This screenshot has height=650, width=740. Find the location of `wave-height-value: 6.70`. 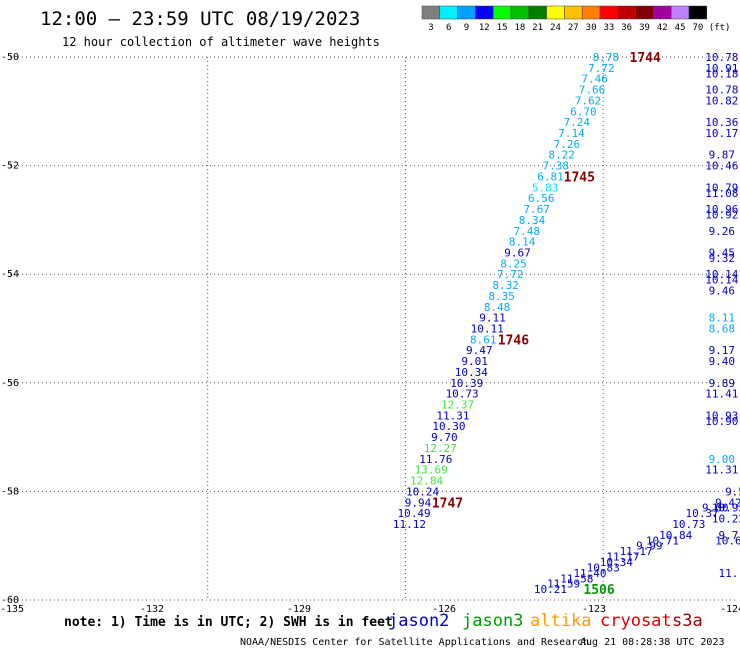

wave-height-value: 6.70 is located at coordinates (583, 111).